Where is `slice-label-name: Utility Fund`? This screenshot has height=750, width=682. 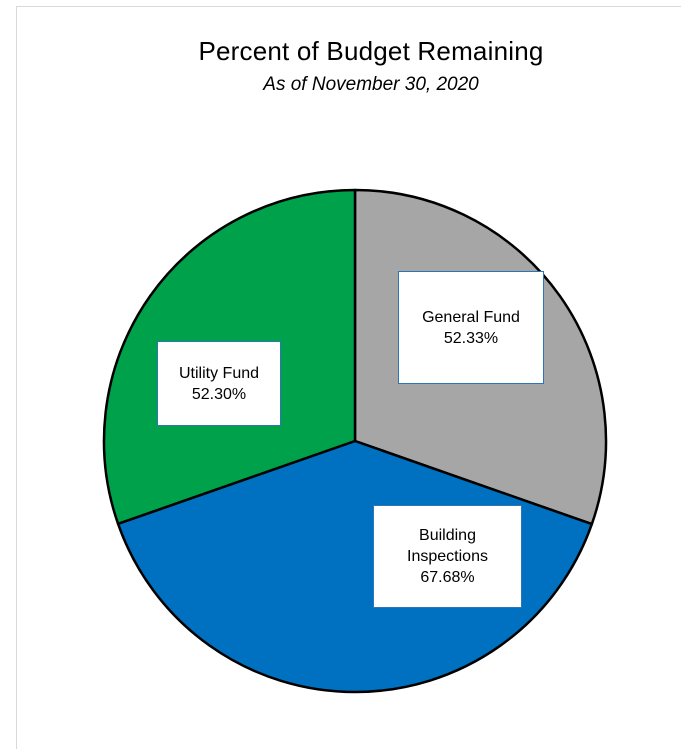 slice-label-name: Utility Fund is located at coordinates (219, 373).